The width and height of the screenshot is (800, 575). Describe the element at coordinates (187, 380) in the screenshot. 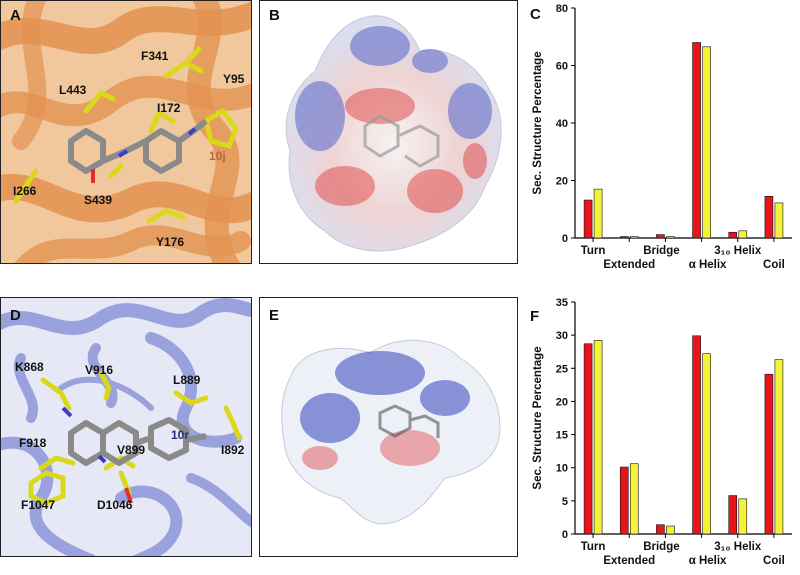

I see `residue-label: L889` at that location.